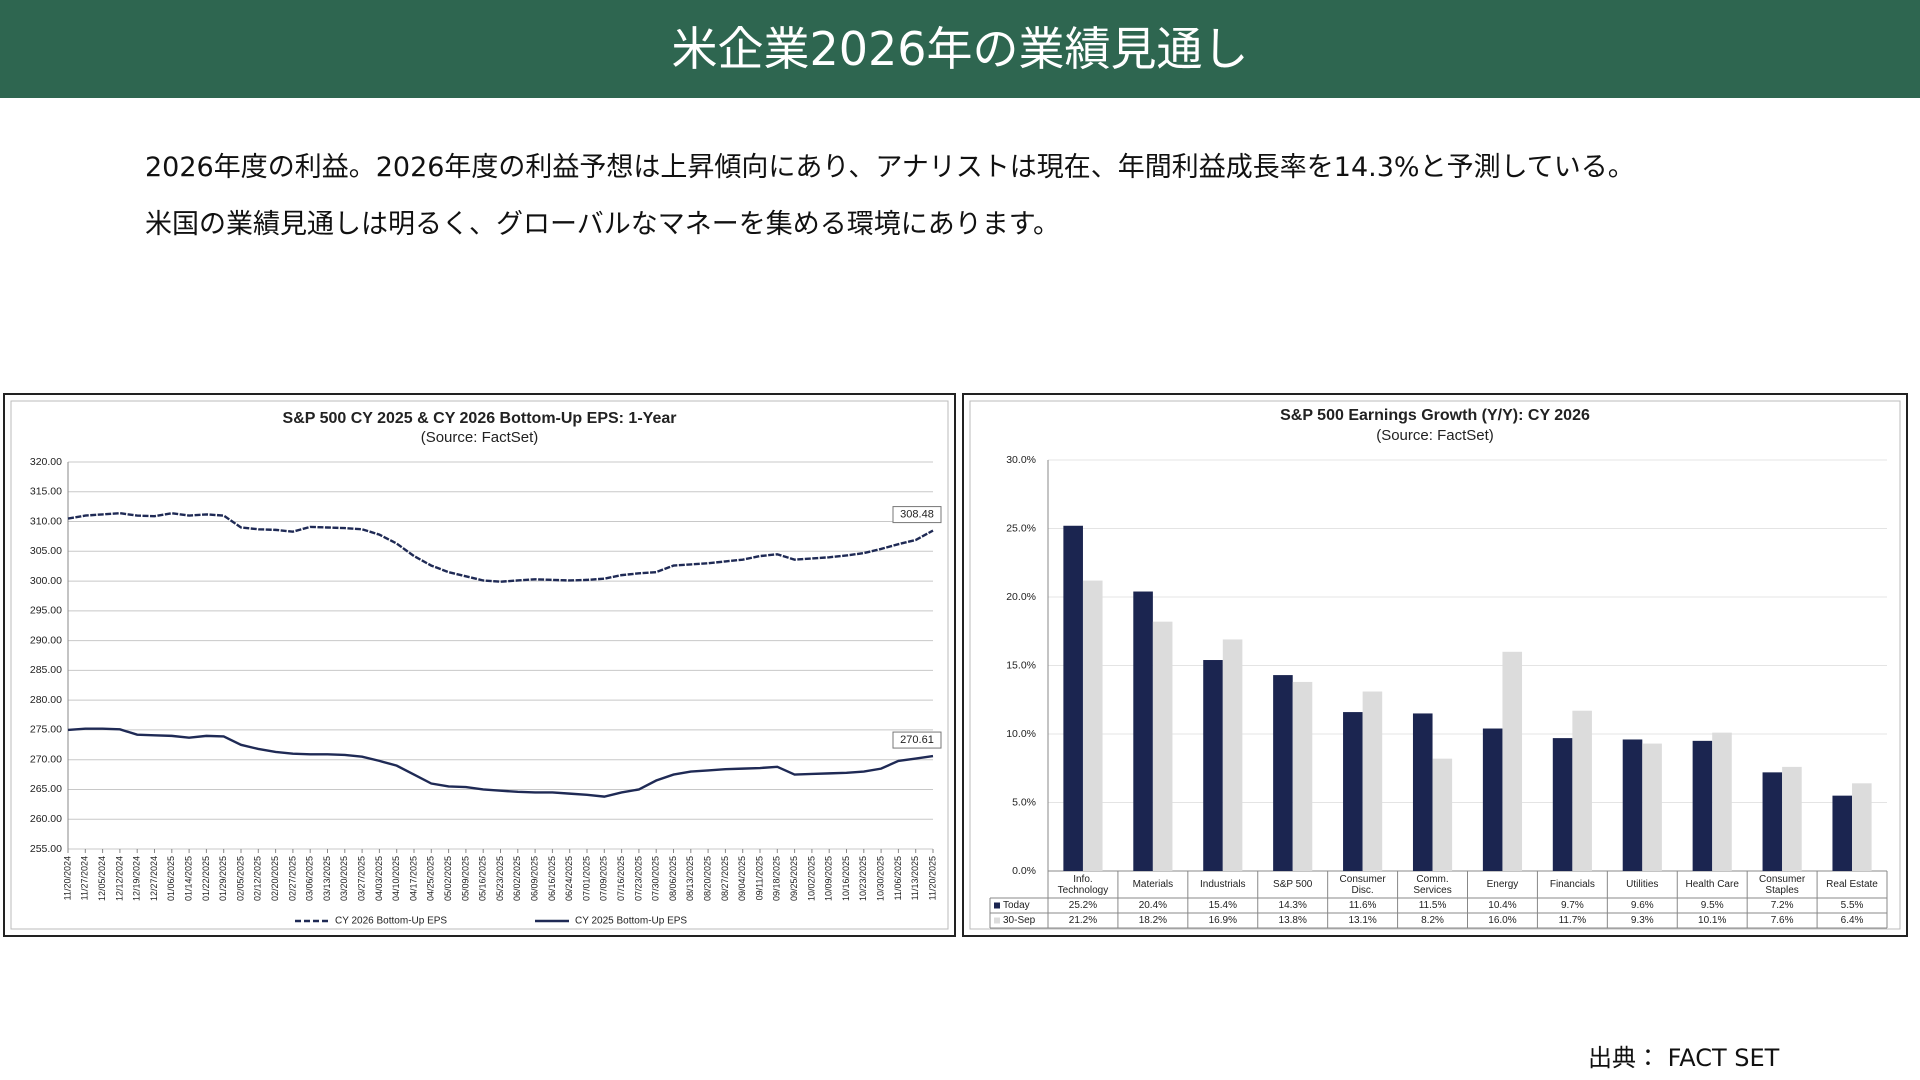 The height and width of the screenshot is (1080, 1920). Describe the element at coordinates (604, 878) in the screenshot. I see `x-tick-label: 07/09/2025` at that location.